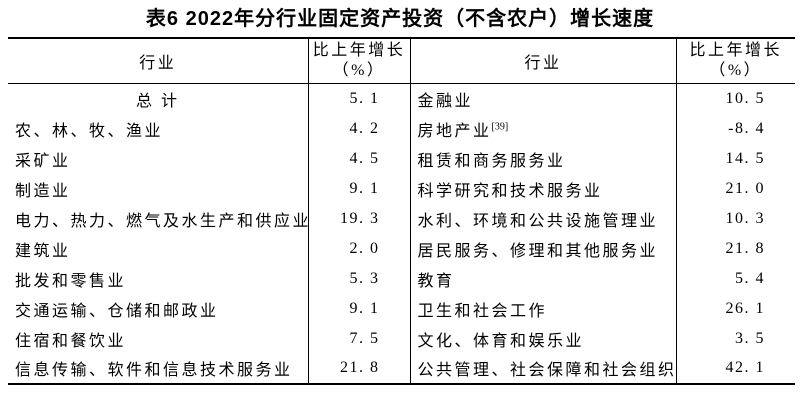 This screenshot has width=800, height=410. What do you see at coordinates (158, 98) in the screenshot?
I see `industry-cell-left: 总 计` at bounding box center [158, 98].